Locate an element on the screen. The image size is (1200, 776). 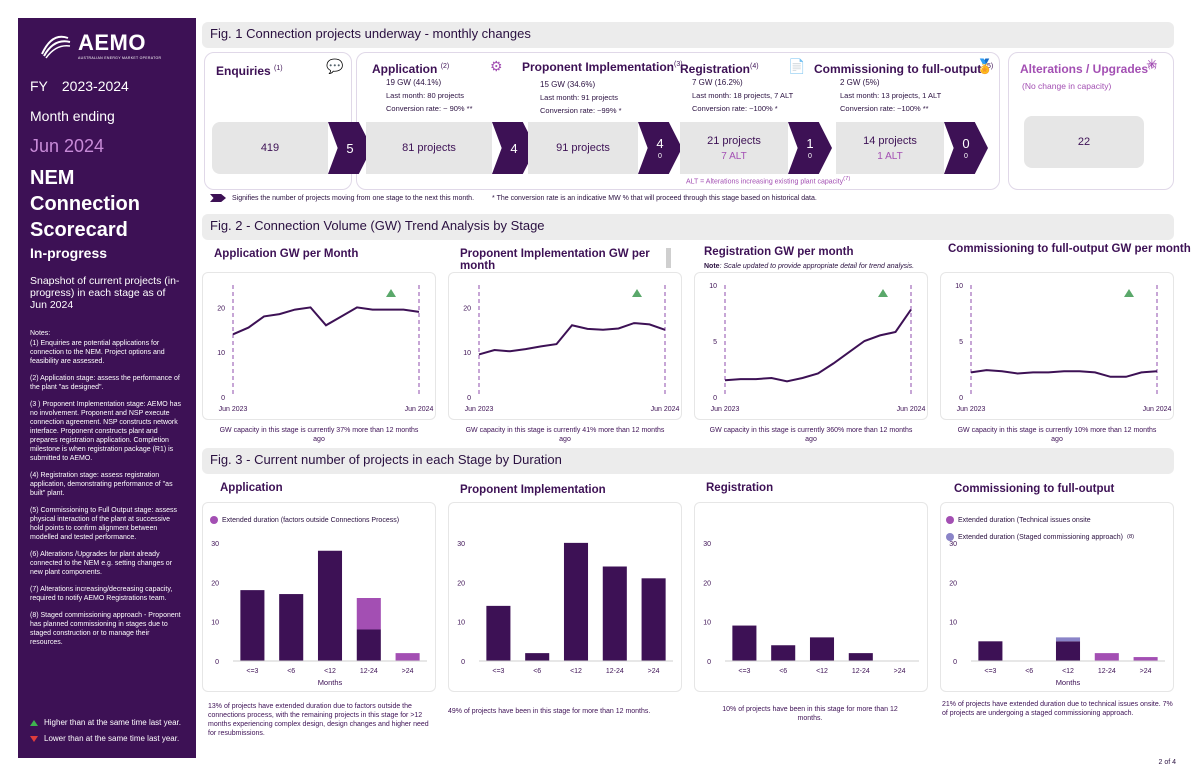
flow-arrow-value: 4 is located at coordinates (514, 148).